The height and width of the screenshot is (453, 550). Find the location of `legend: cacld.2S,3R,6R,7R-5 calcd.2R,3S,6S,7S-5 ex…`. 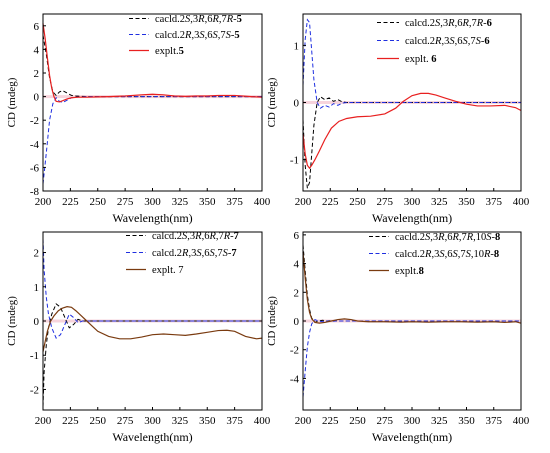

legend: cacld.2S,3R,6R,7R-5 calcd.2R,3S,6S,7S-5 ex… is located at coordinates (185, 35).